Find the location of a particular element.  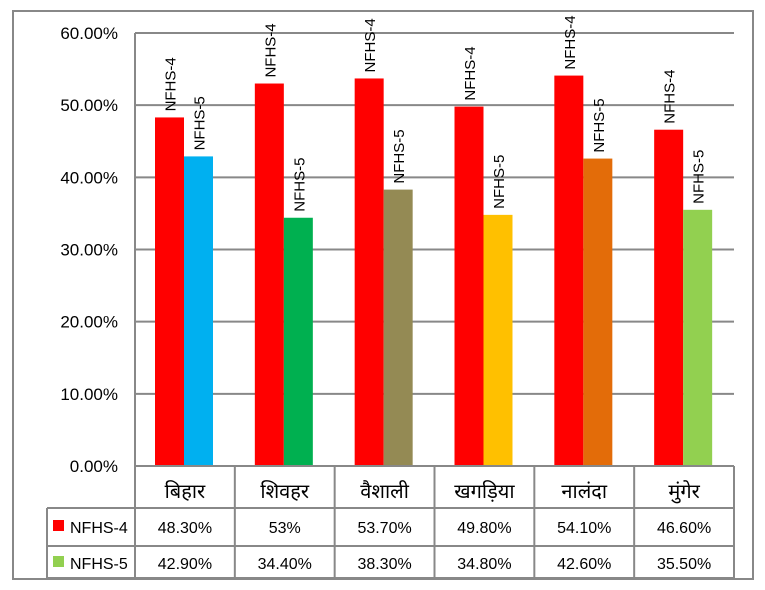

y-tick-label: 20.00% is located at coordinates (89, 322).